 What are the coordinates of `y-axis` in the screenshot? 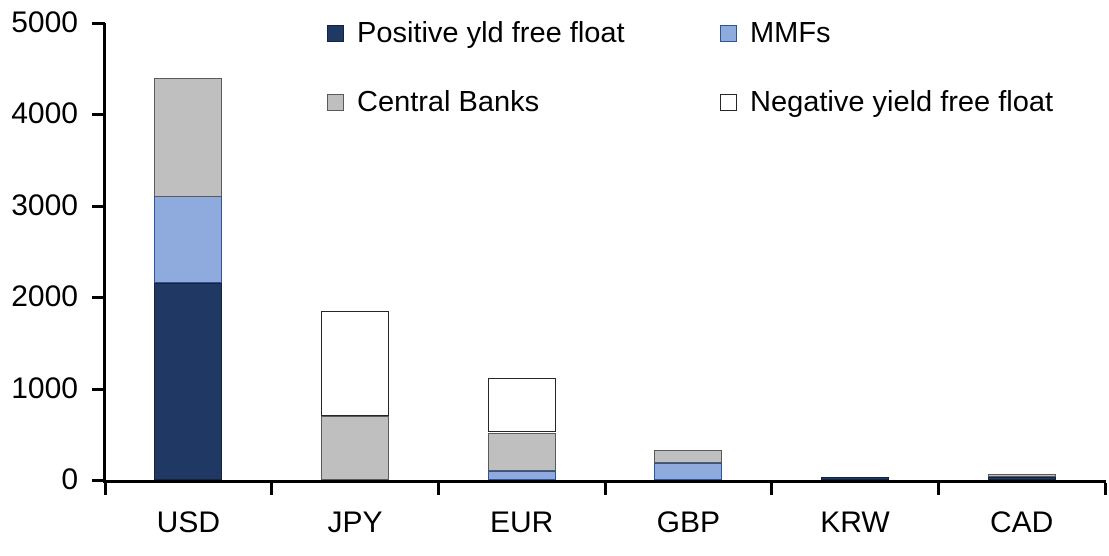 It's located at (104, 253).